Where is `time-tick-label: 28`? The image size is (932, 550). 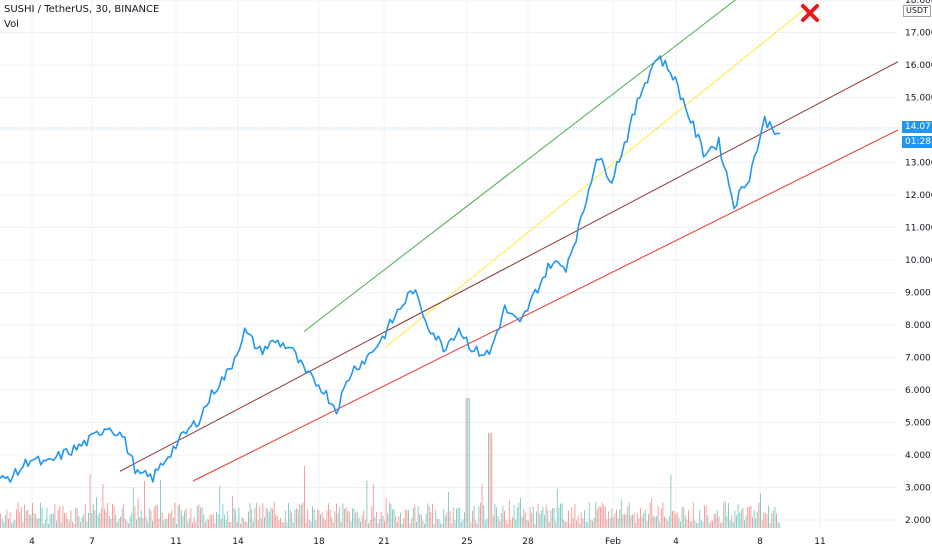 time-tick-label: 28 is located at coordinates (528, 542).